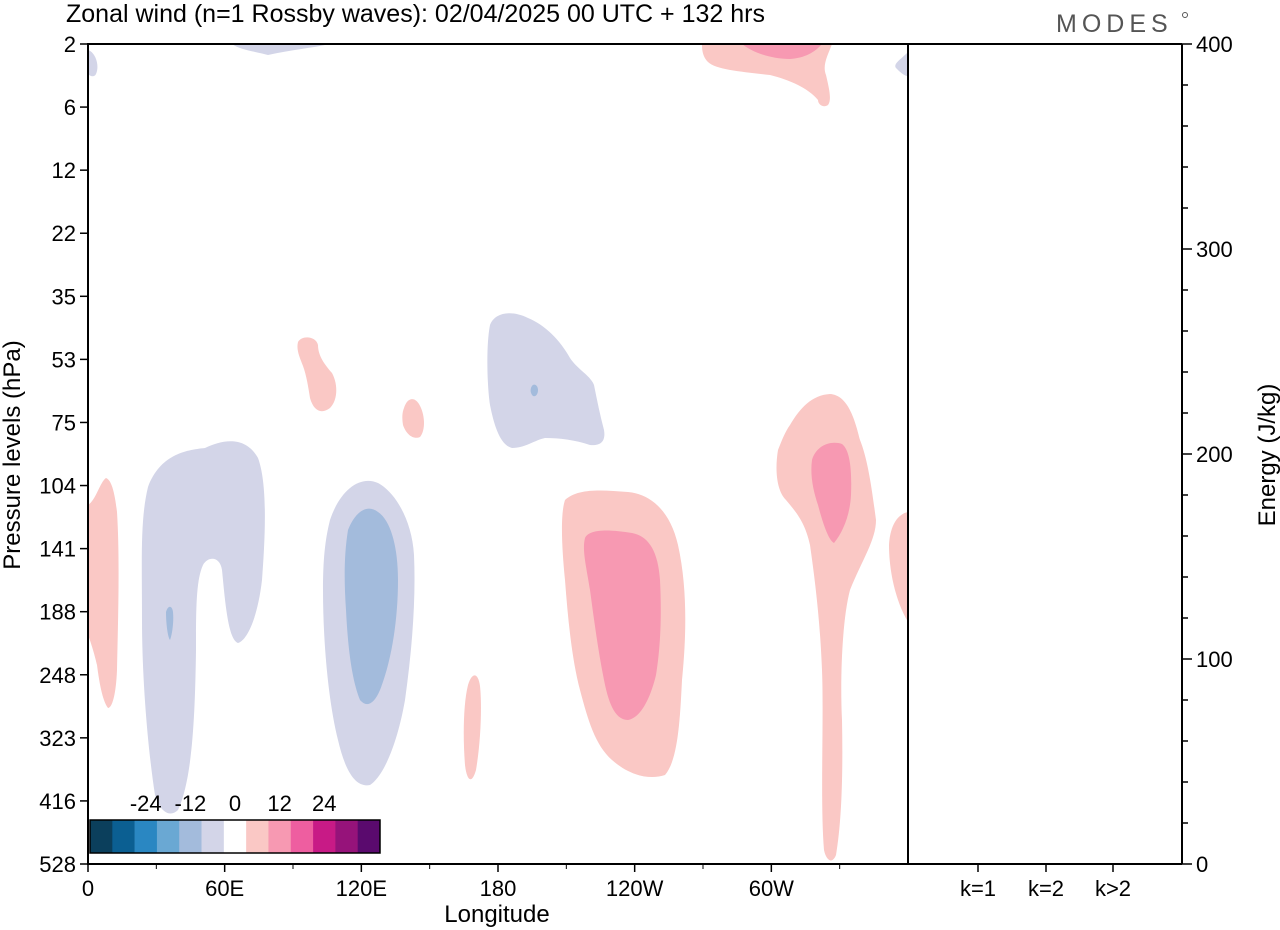  Describe the element at coordinates (57, 675) in the screenshot. I see `y-tick-label: 248` at that location.